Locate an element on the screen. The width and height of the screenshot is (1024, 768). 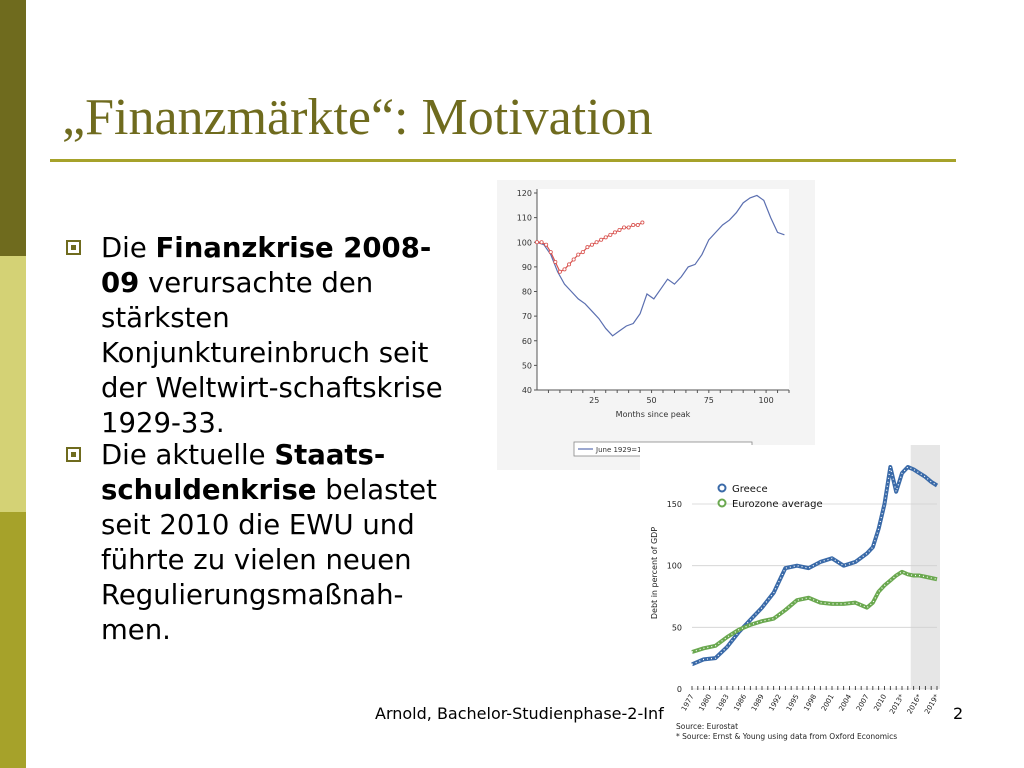
bullet-text-part: Die aktuelle is located at coordinates (188, 455).